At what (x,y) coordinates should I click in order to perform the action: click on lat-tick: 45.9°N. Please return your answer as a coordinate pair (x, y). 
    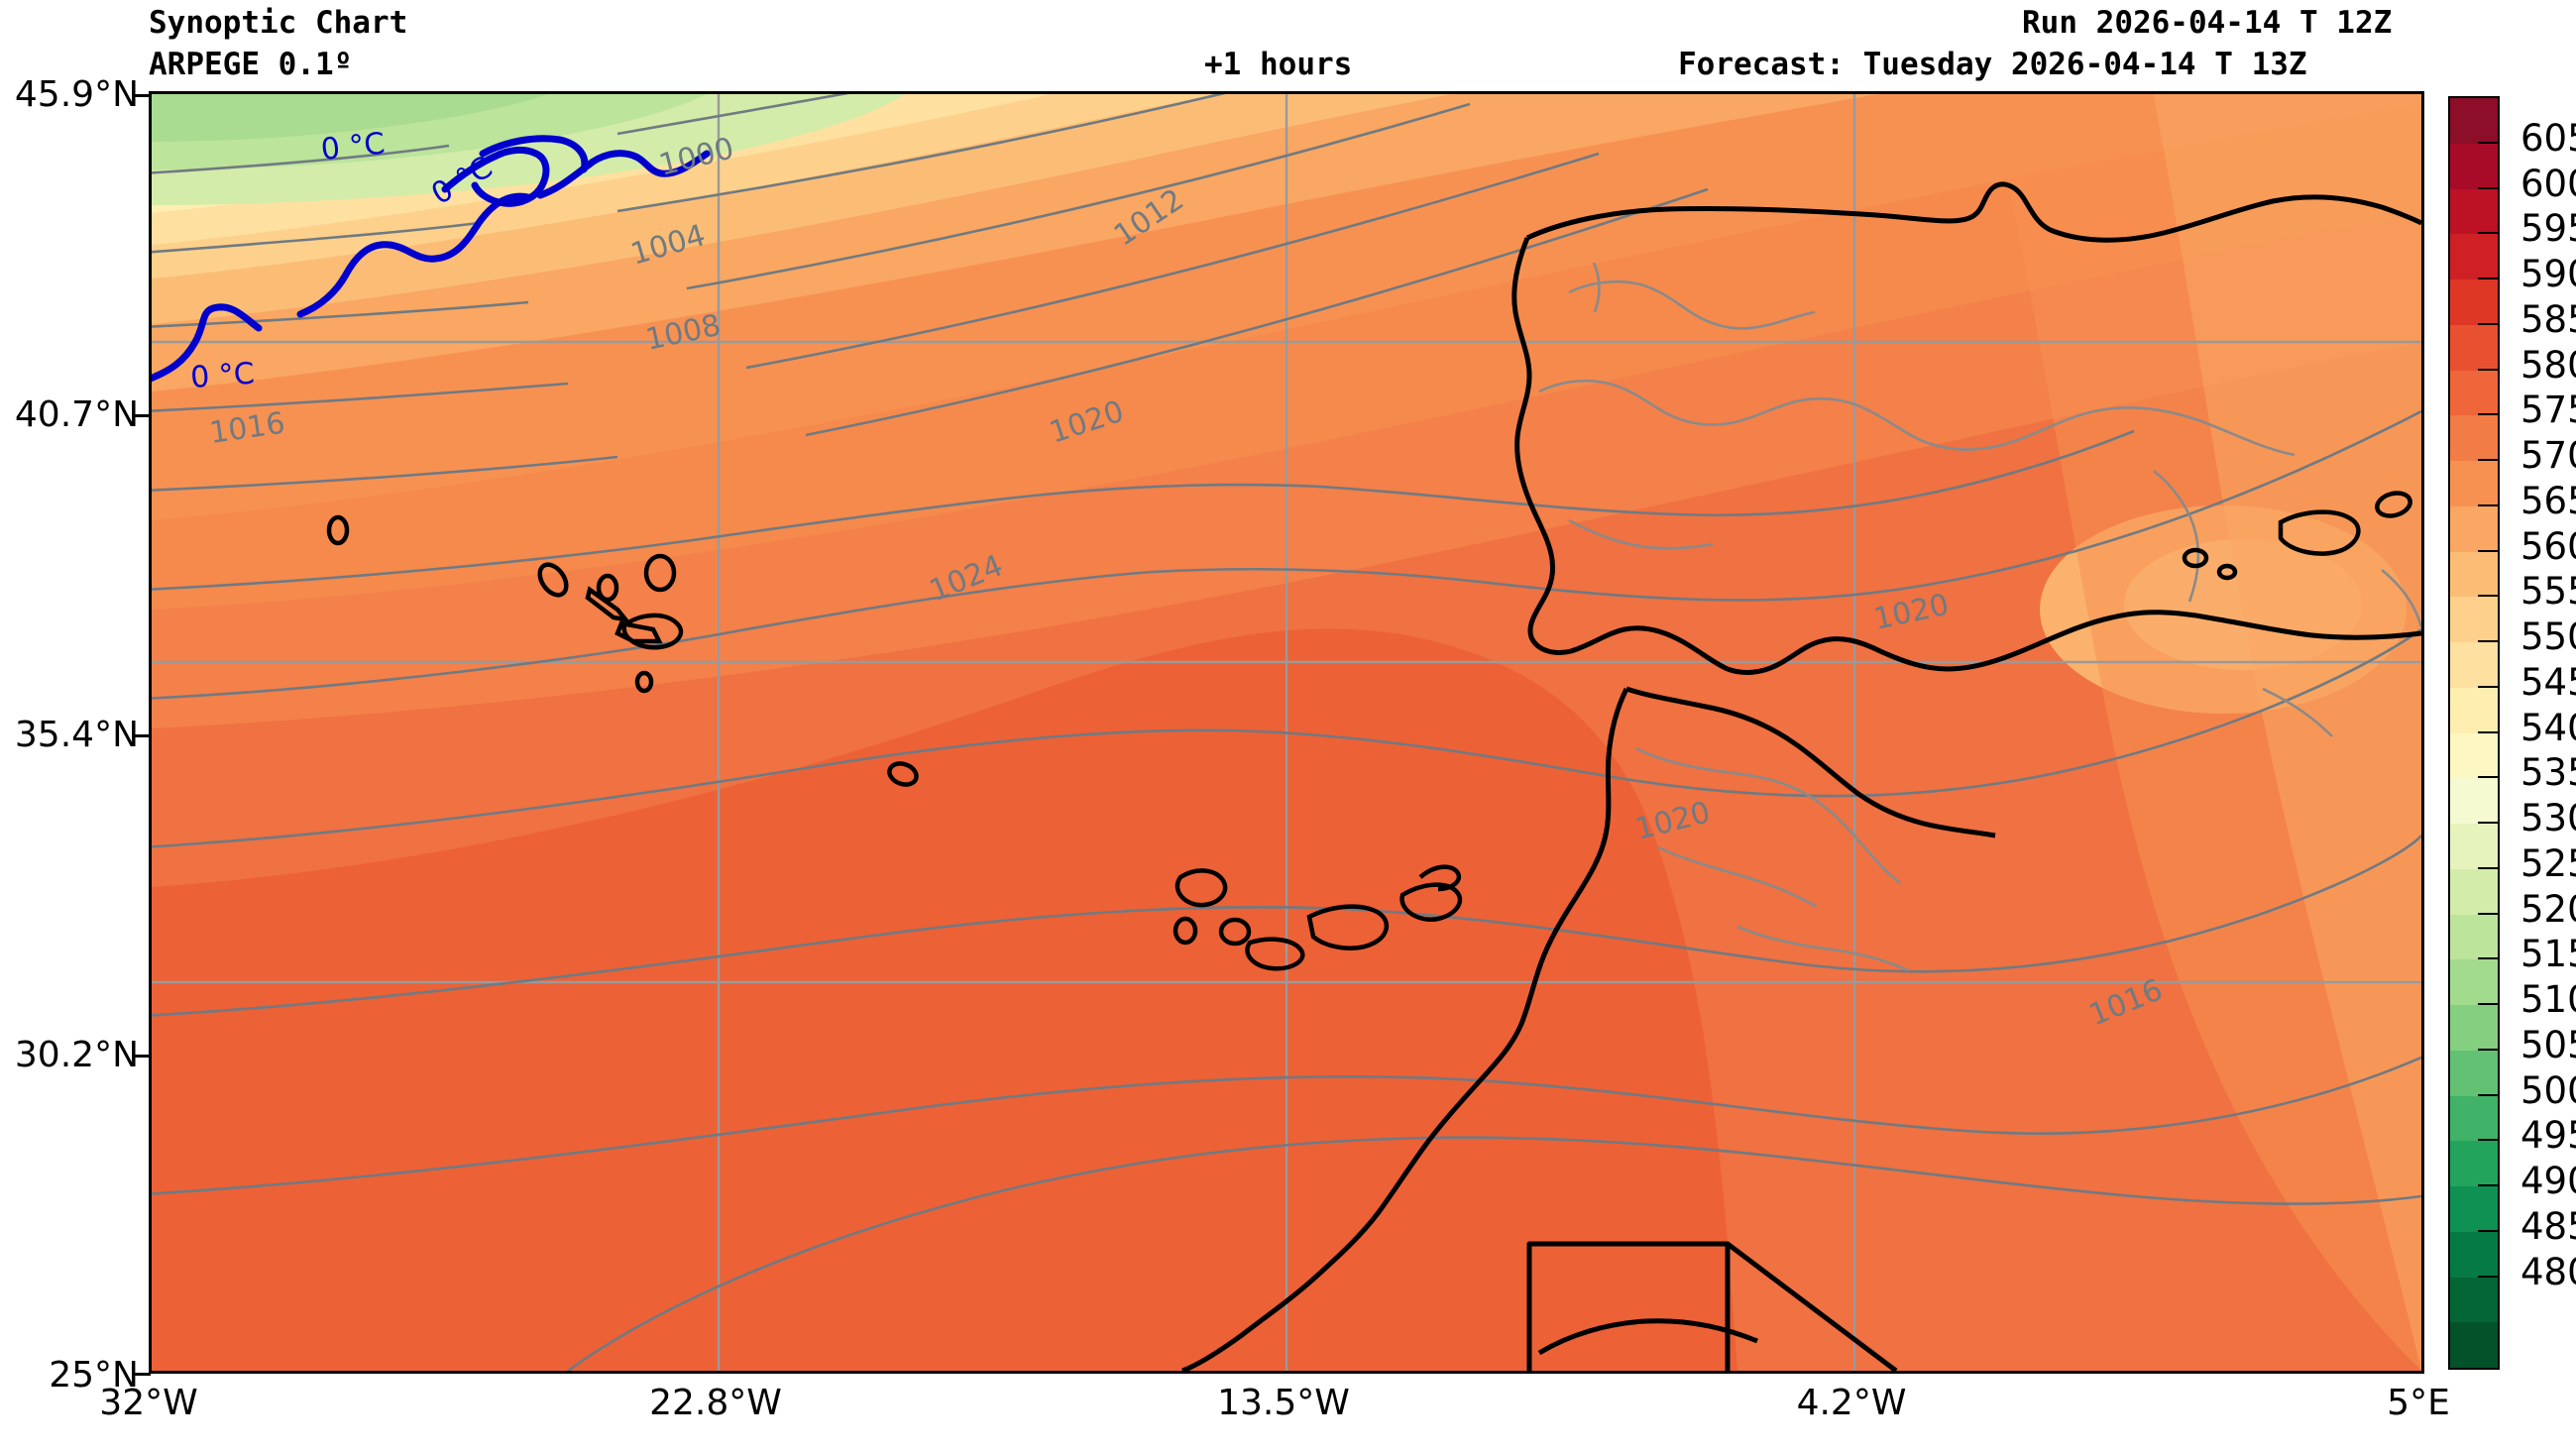
    Looking at the image, I should click on (76, 94).